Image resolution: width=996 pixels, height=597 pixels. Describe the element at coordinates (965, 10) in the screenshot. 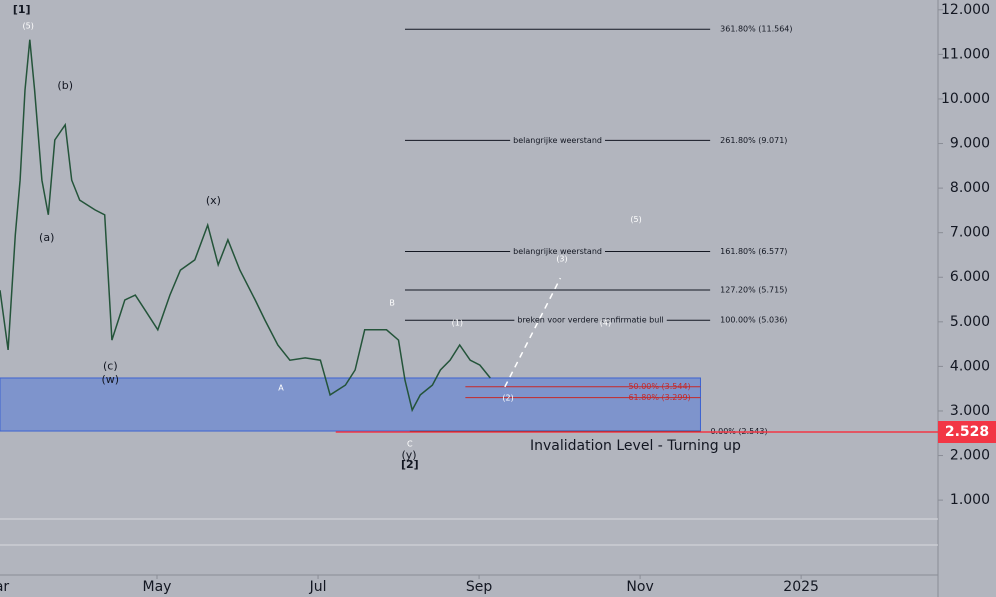

I see `y-tick-label: 12.000` at that location.